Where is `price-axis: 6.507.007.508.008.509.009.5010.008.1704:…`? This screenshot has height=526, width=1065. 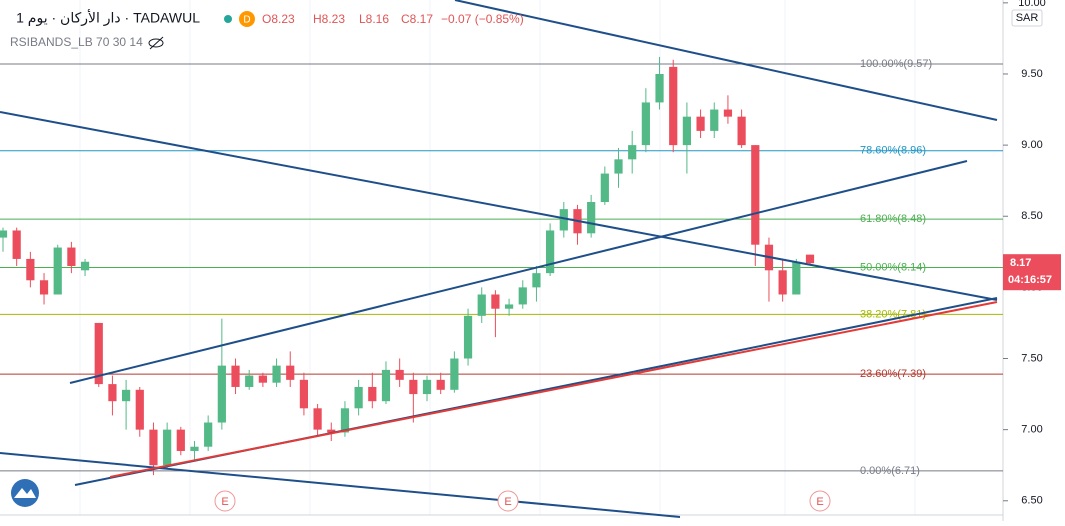
price-axis: 6.507.007.508.008.509.009.5010.008.1704:… is located at coordinates (1032, 253).